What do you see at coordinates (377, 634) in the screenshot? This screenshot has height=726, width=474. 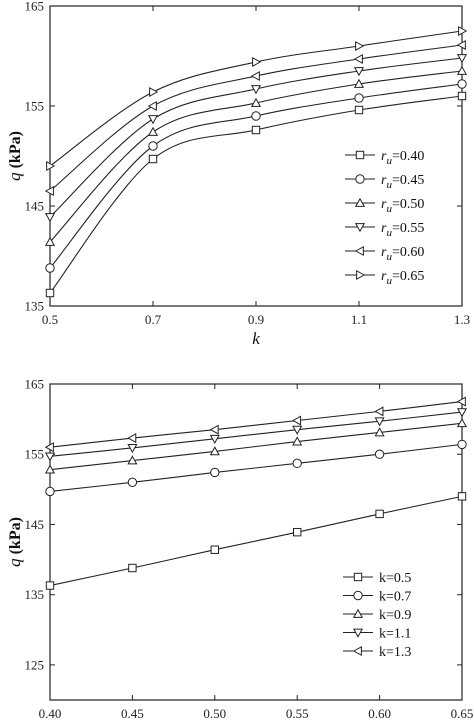 I see `legend-entry: k=1.1` at bounding box center [377, 634].